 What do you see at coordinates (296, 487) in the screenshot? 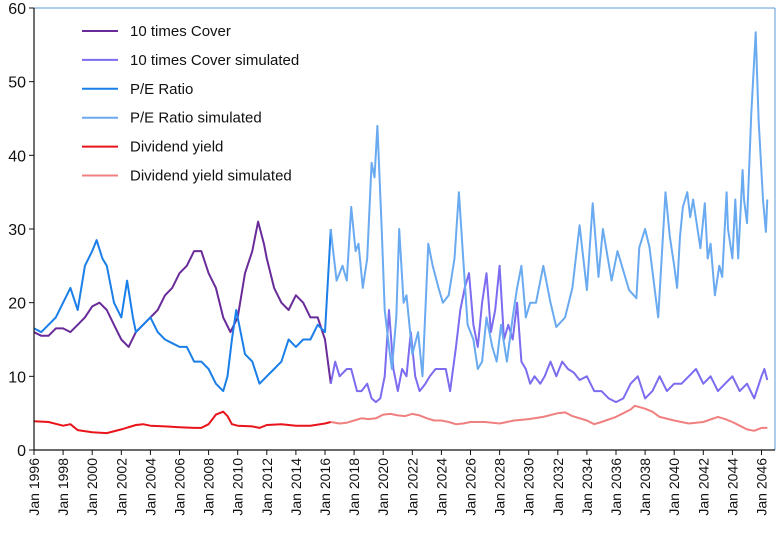
I see `x-tick-label: Jan 2014` at bounding box center [296, 487].